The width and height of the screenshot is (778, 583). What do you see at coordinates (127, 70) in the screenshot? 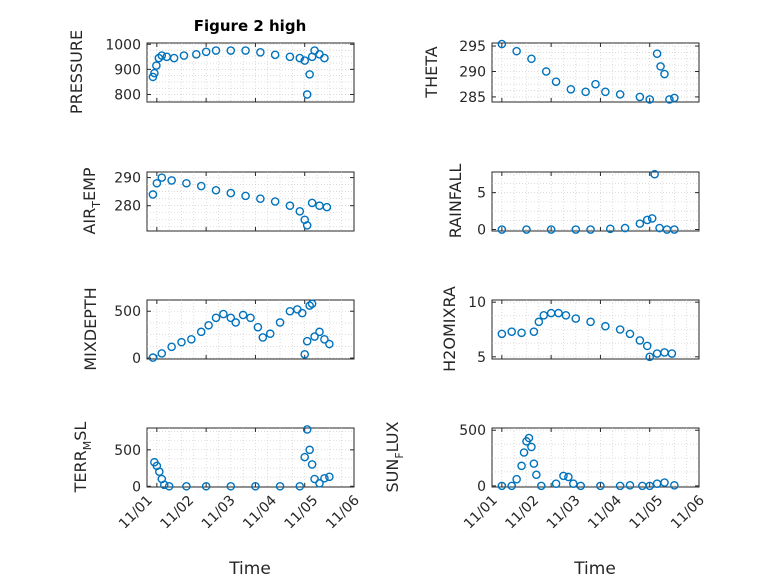
I see `y-tick-label: 900` at bounding box center [127, 70].